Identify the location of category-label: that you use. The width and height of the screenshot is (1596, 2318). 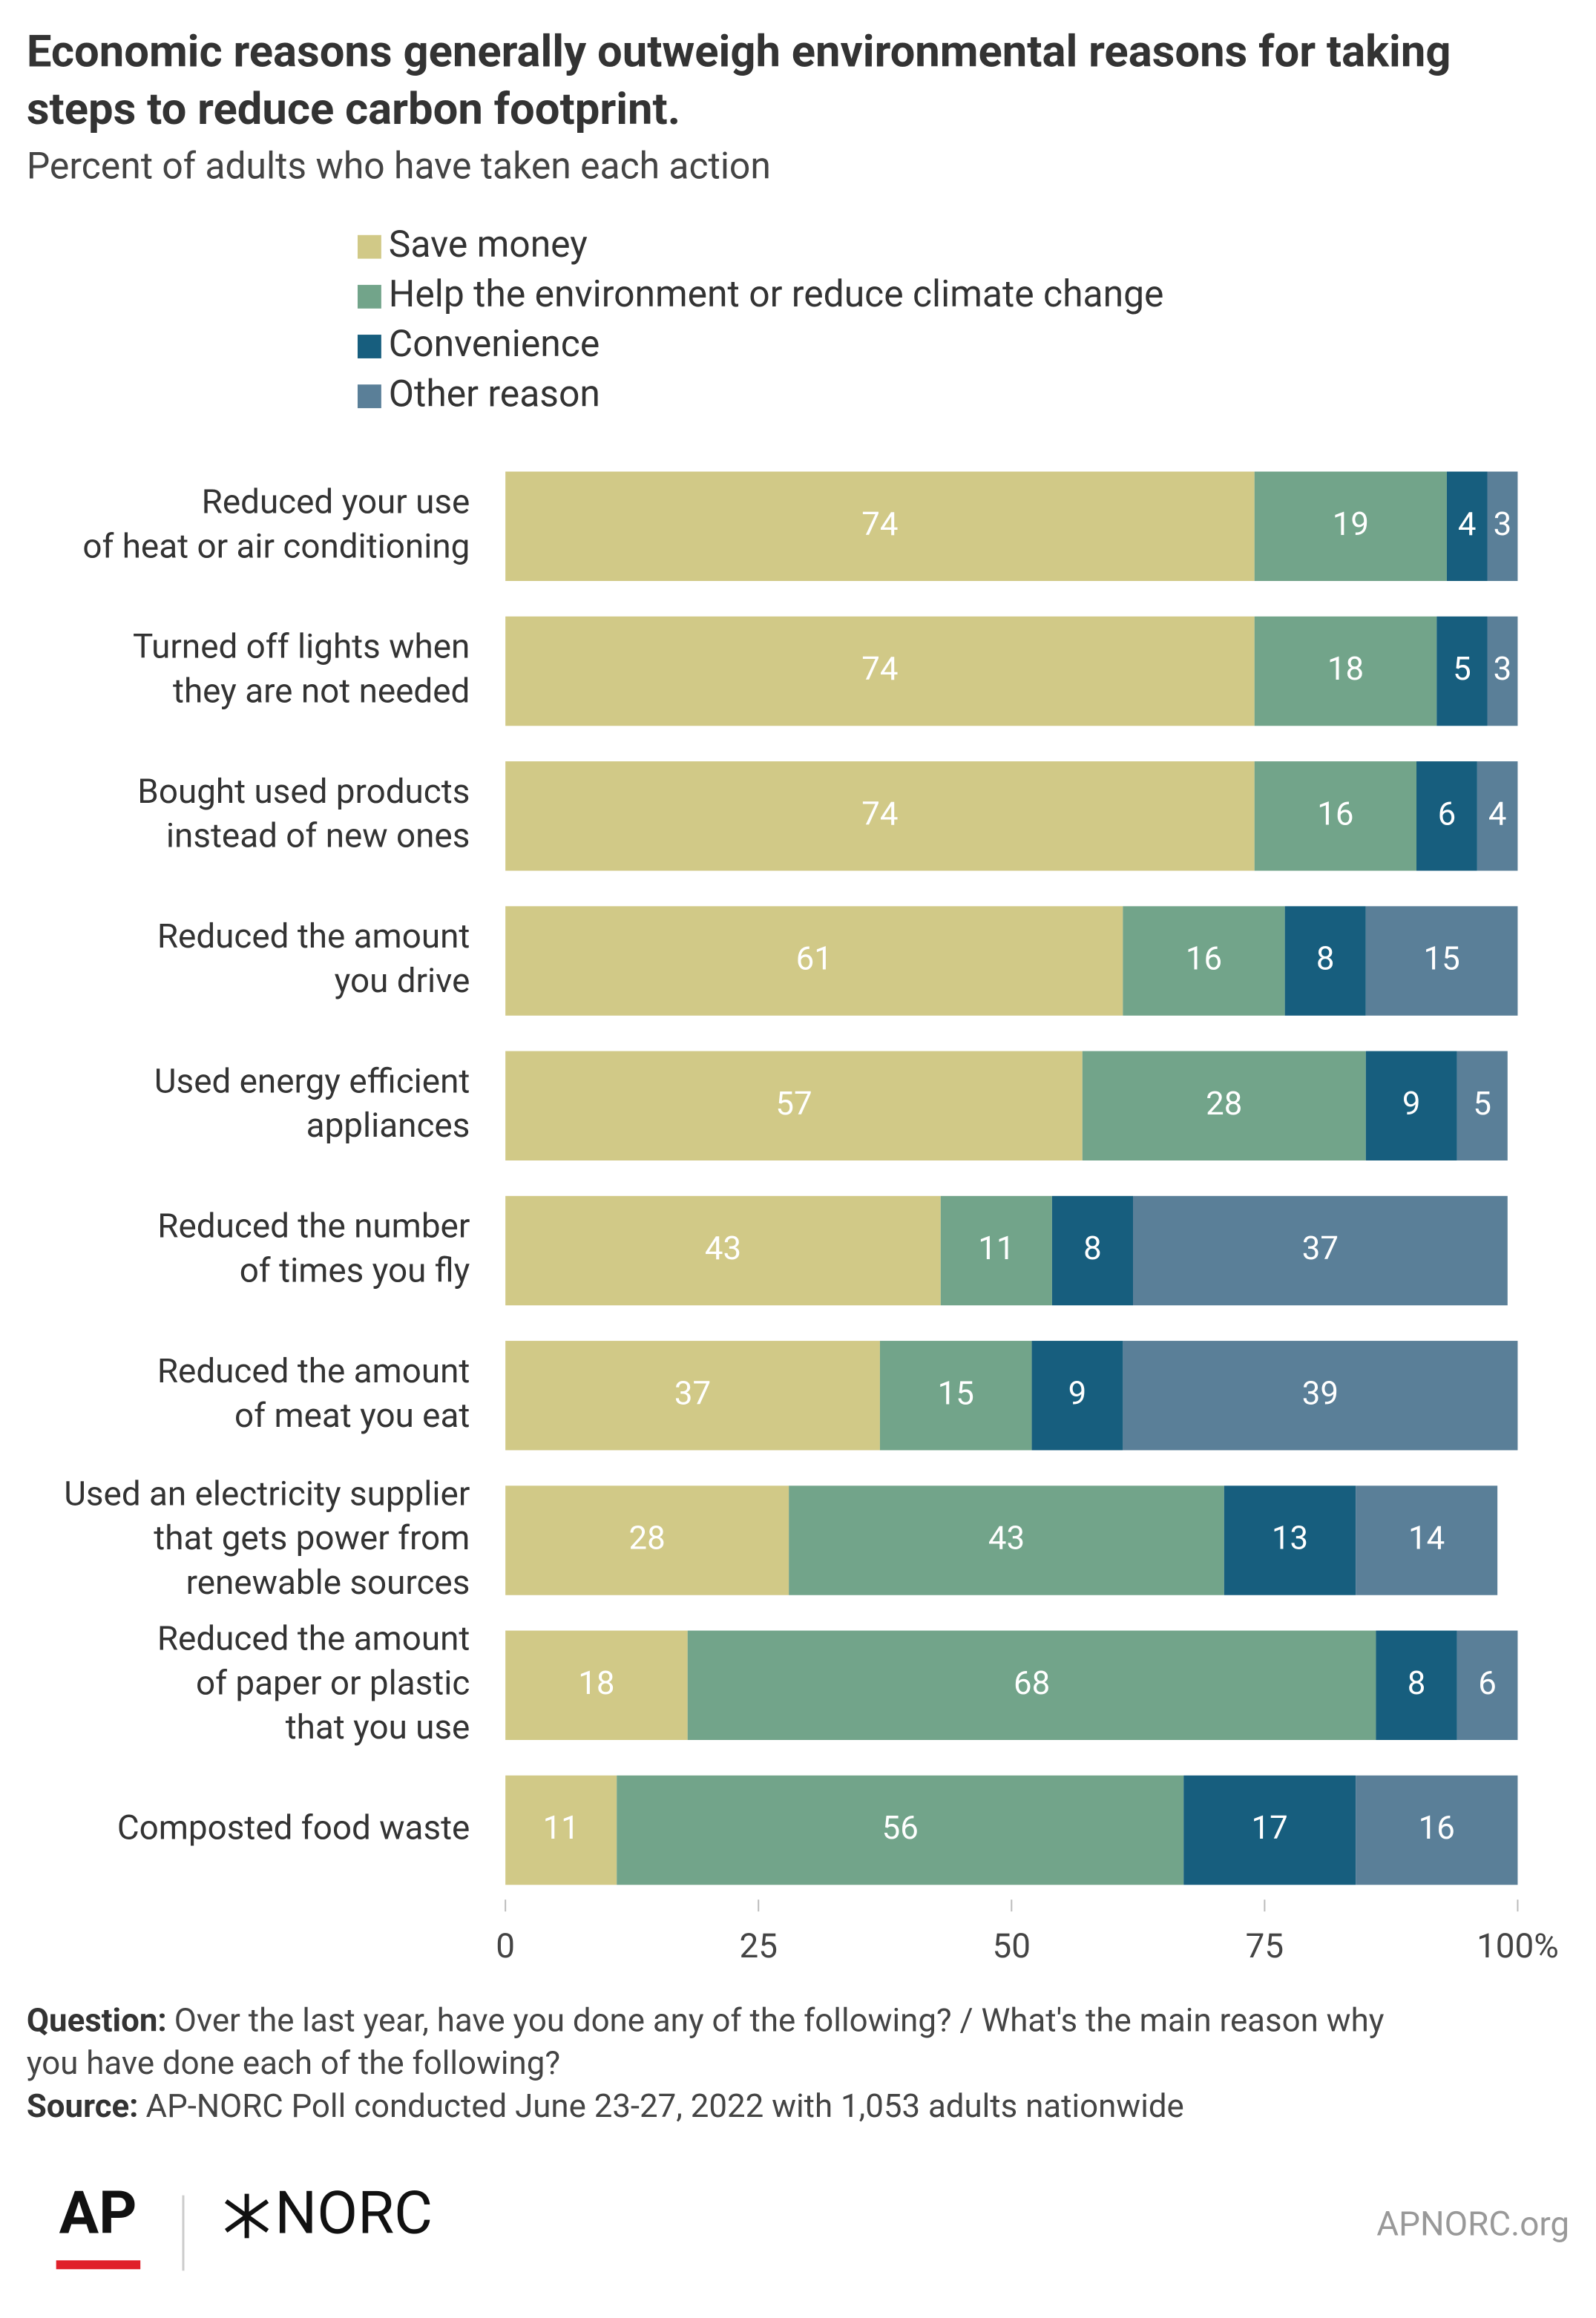
(378, 1727).